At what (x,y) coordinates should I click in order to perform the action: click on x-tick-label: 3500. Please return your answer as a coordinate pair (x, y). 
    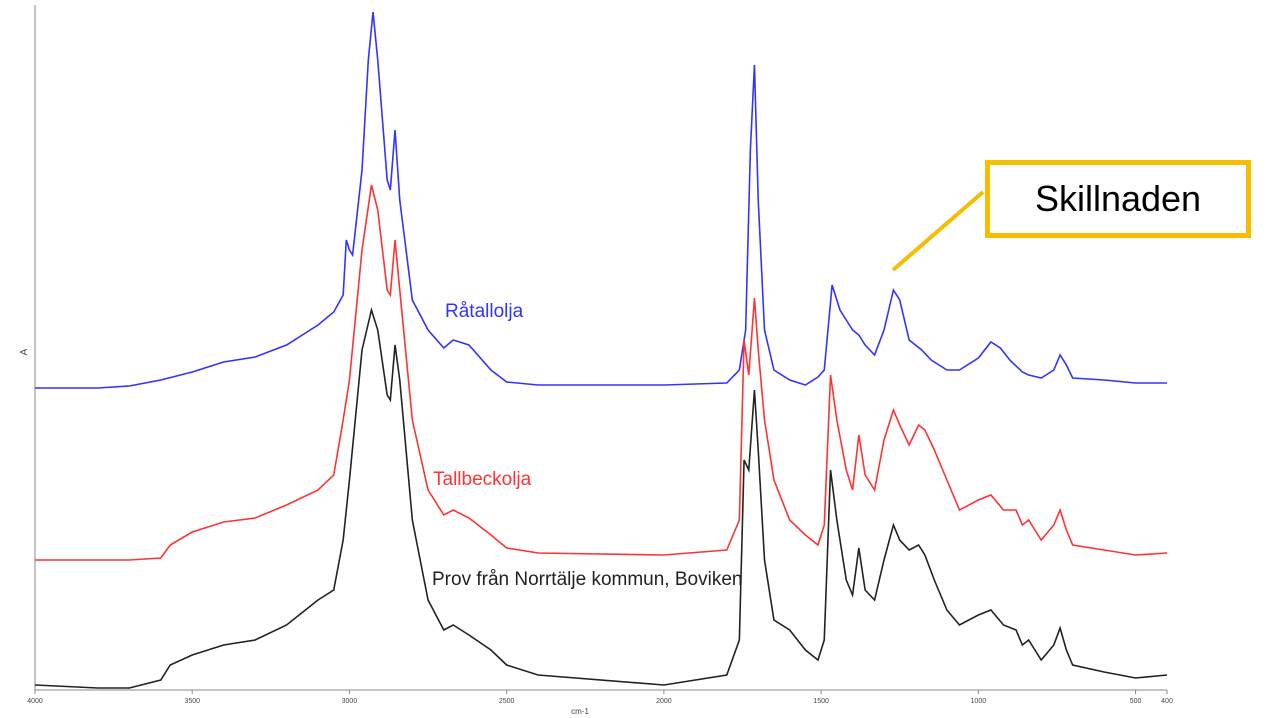
    Looking at the image, I should click on (192, 701).